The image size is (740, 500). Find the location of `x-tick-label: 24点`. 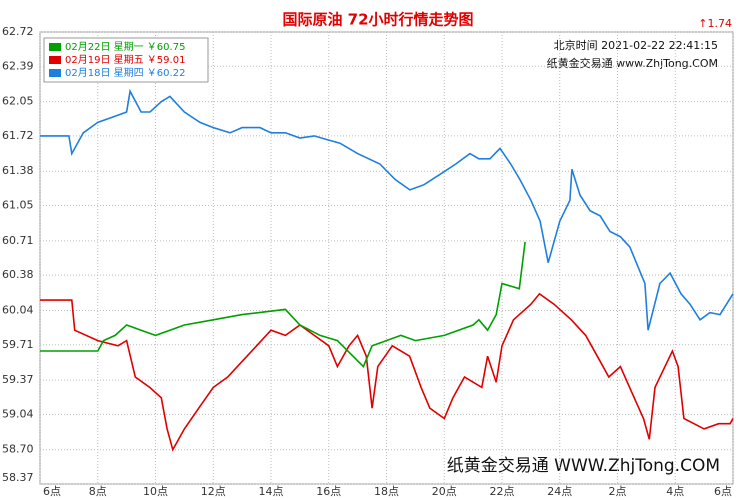

x-tick-label: 24点 is located at coordinates (559, 491).